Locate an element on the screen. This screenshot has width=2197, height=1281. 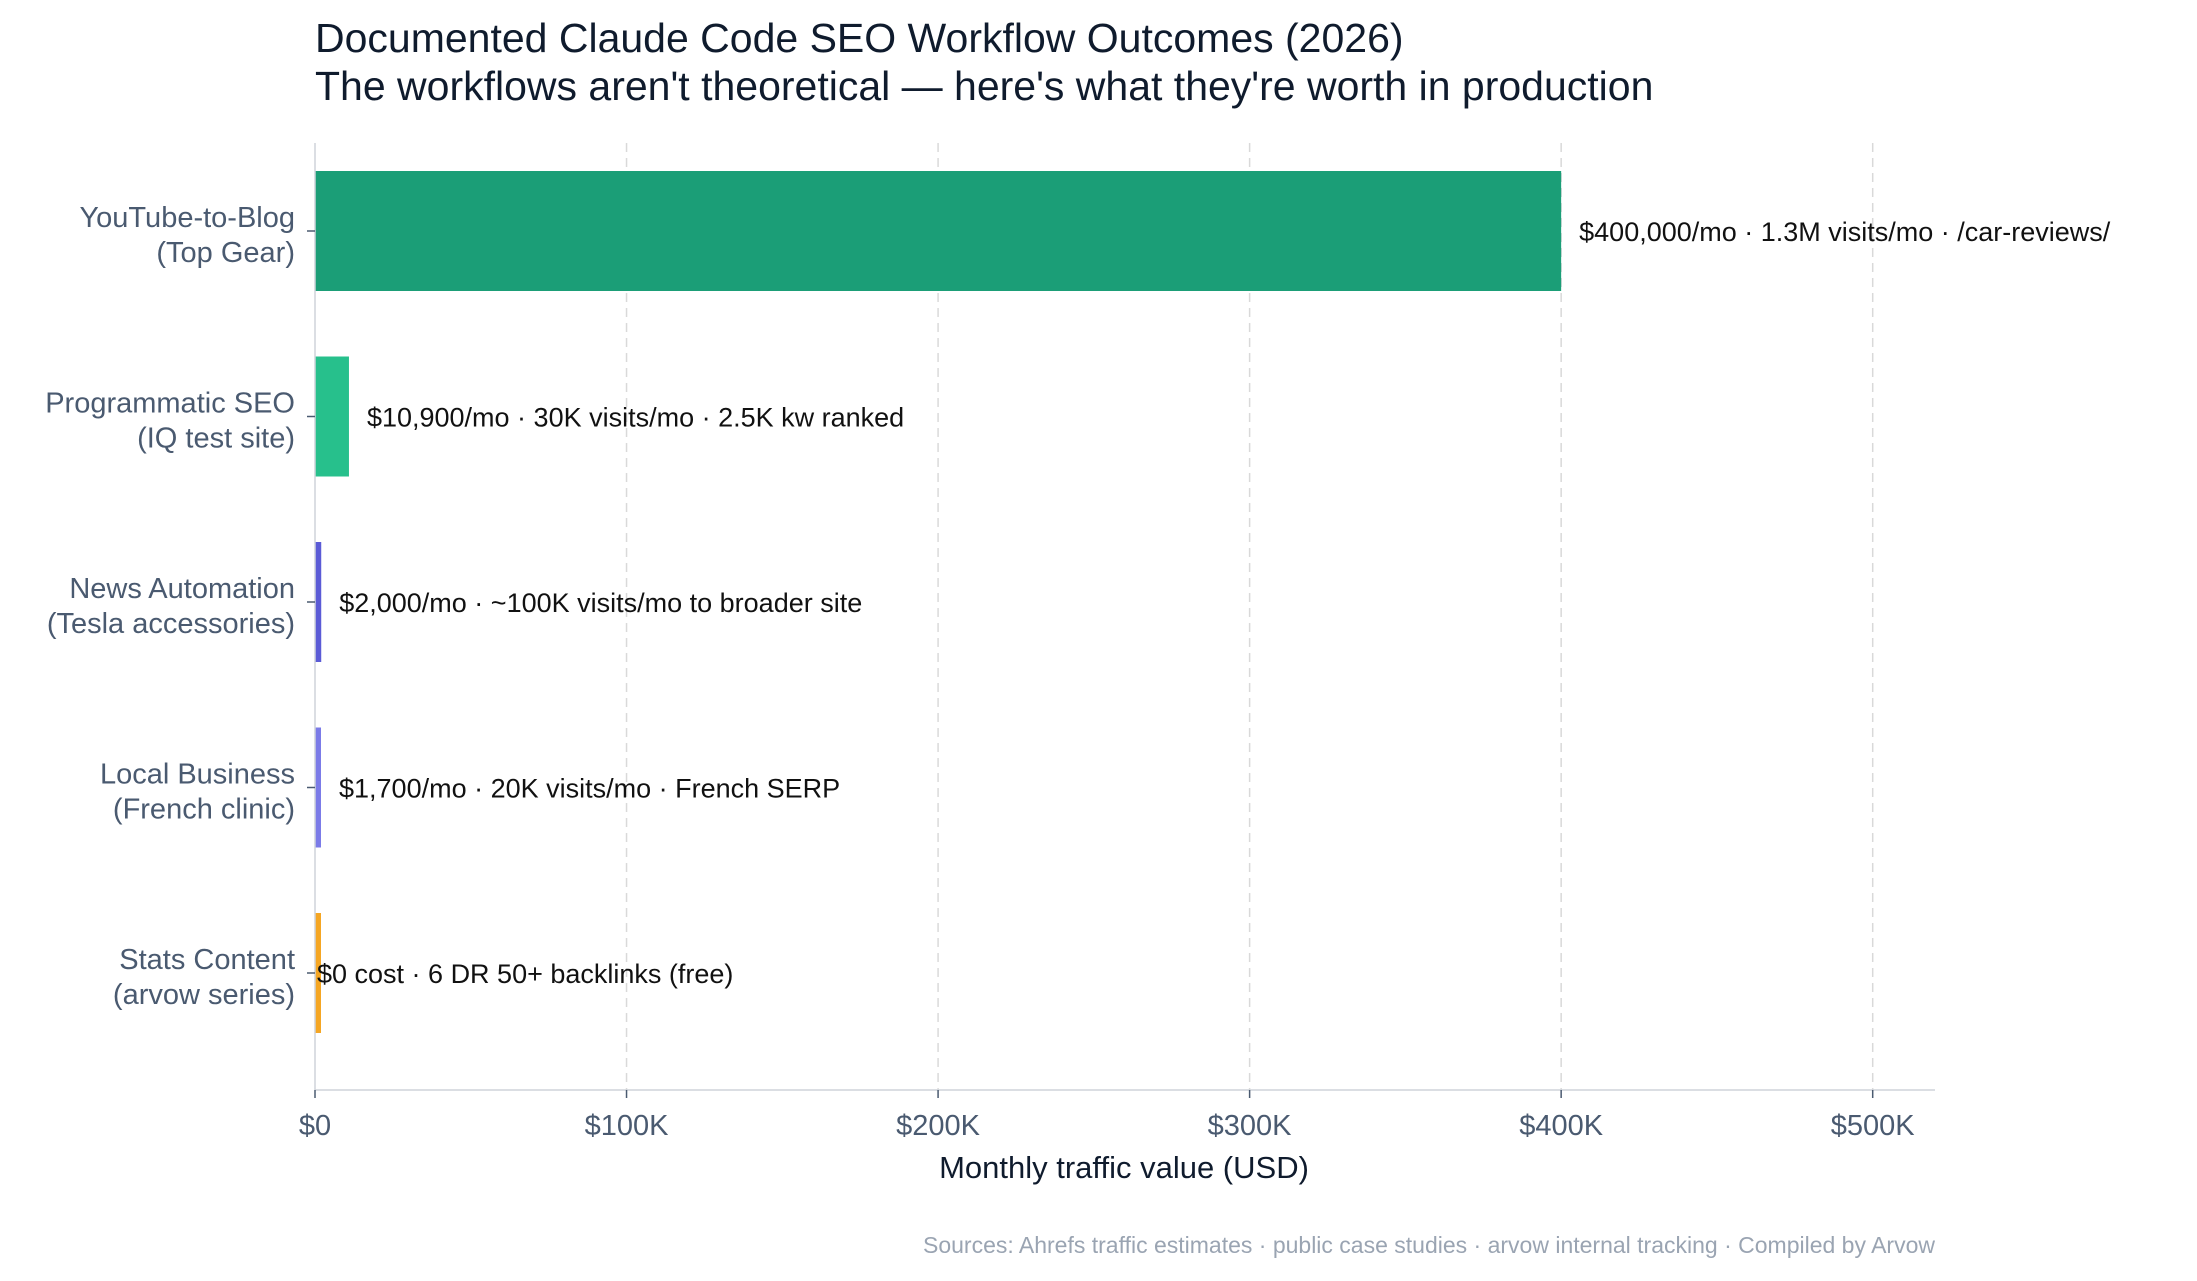
y-tick-label: Stats Content is located at coordinates (207, 960).